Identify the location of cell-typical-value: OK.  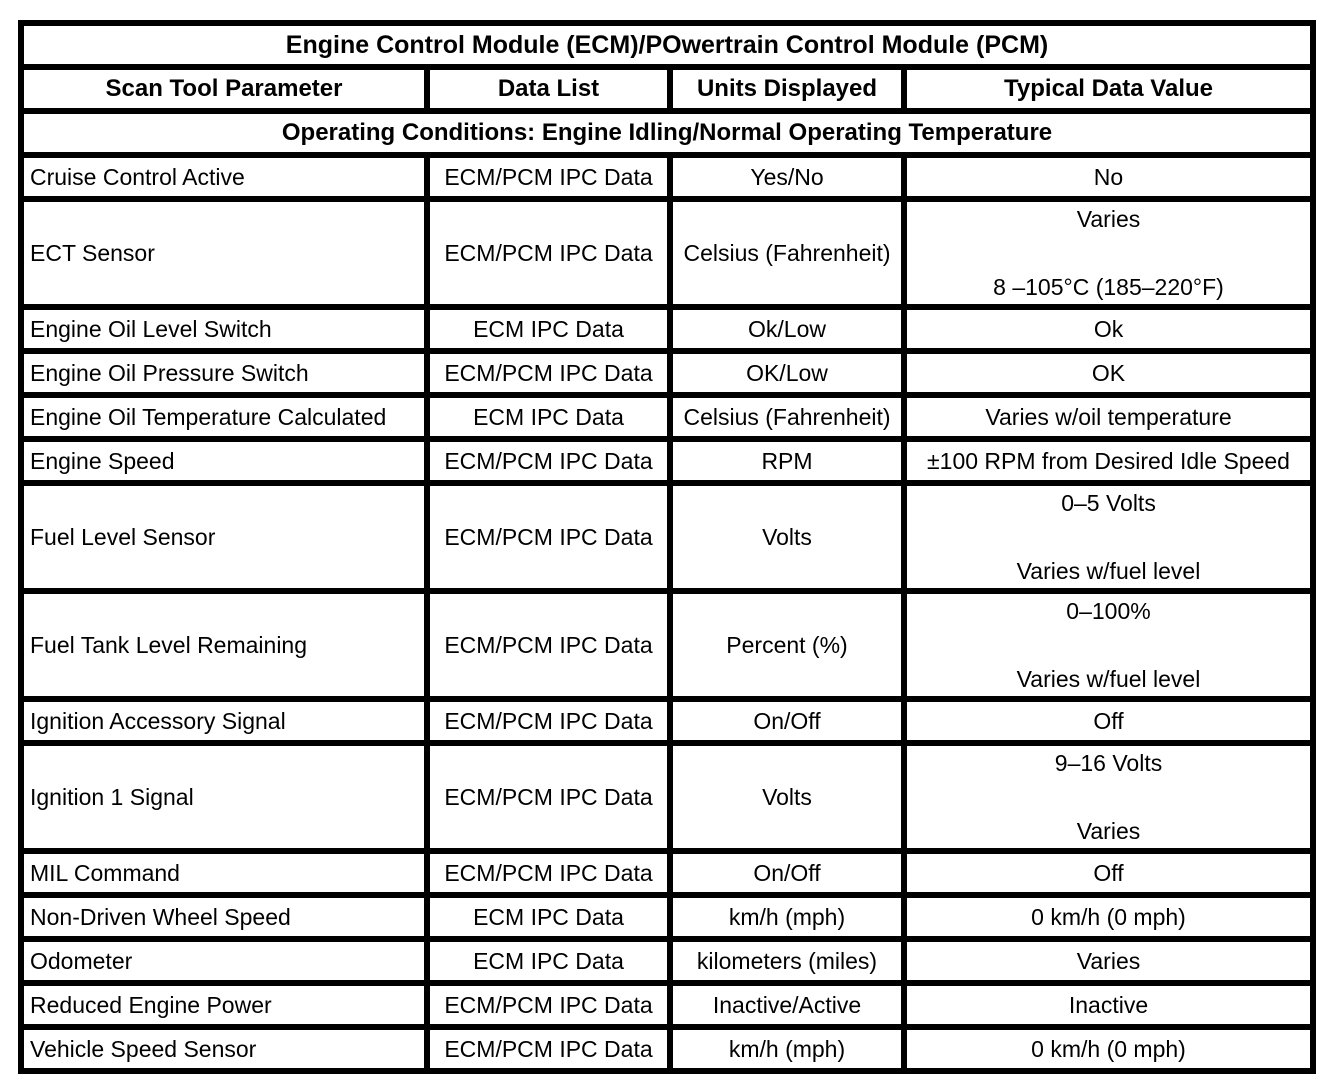
(1108, 373).